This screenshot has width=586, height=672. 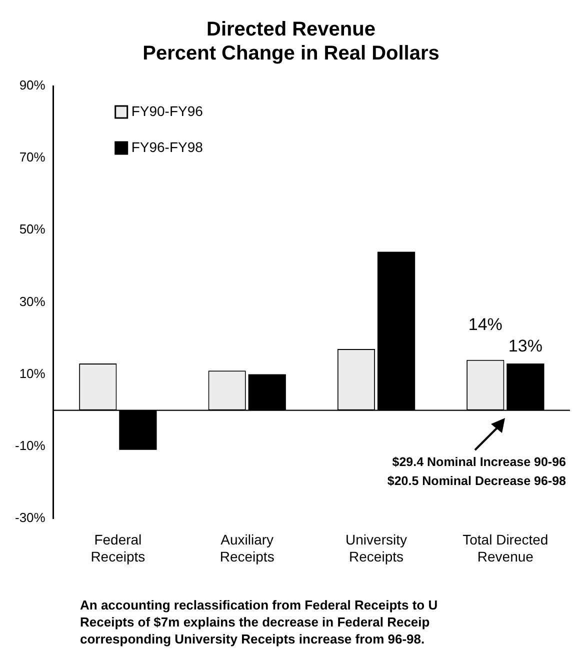 I want to click on y-tick-label: -30%, so click(x=30, y=517).